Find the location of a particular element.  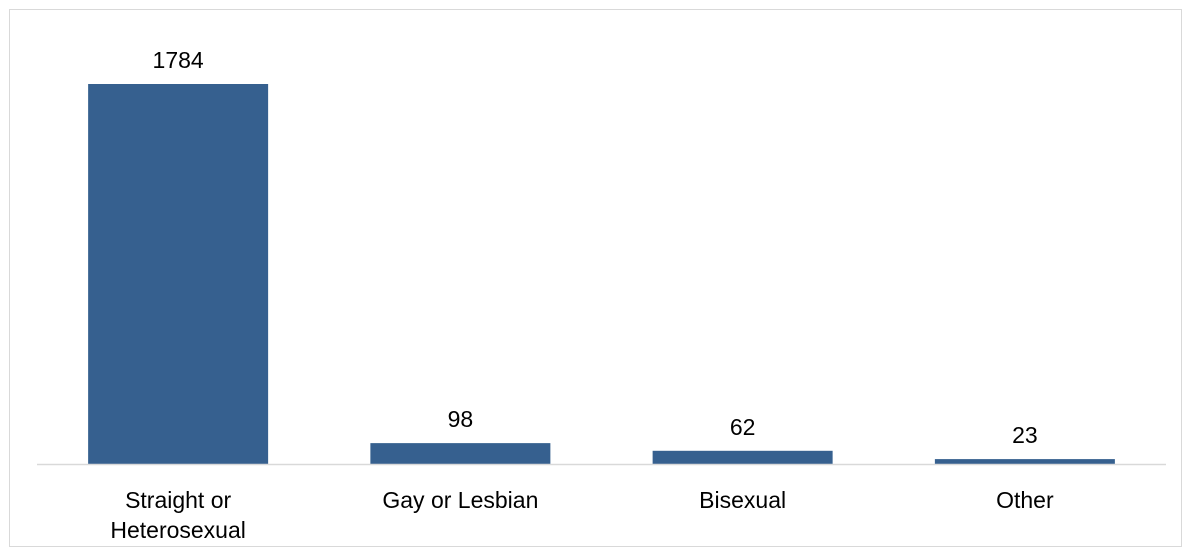

category-label-line: Heterosexual is located at coordinates (178, 530).